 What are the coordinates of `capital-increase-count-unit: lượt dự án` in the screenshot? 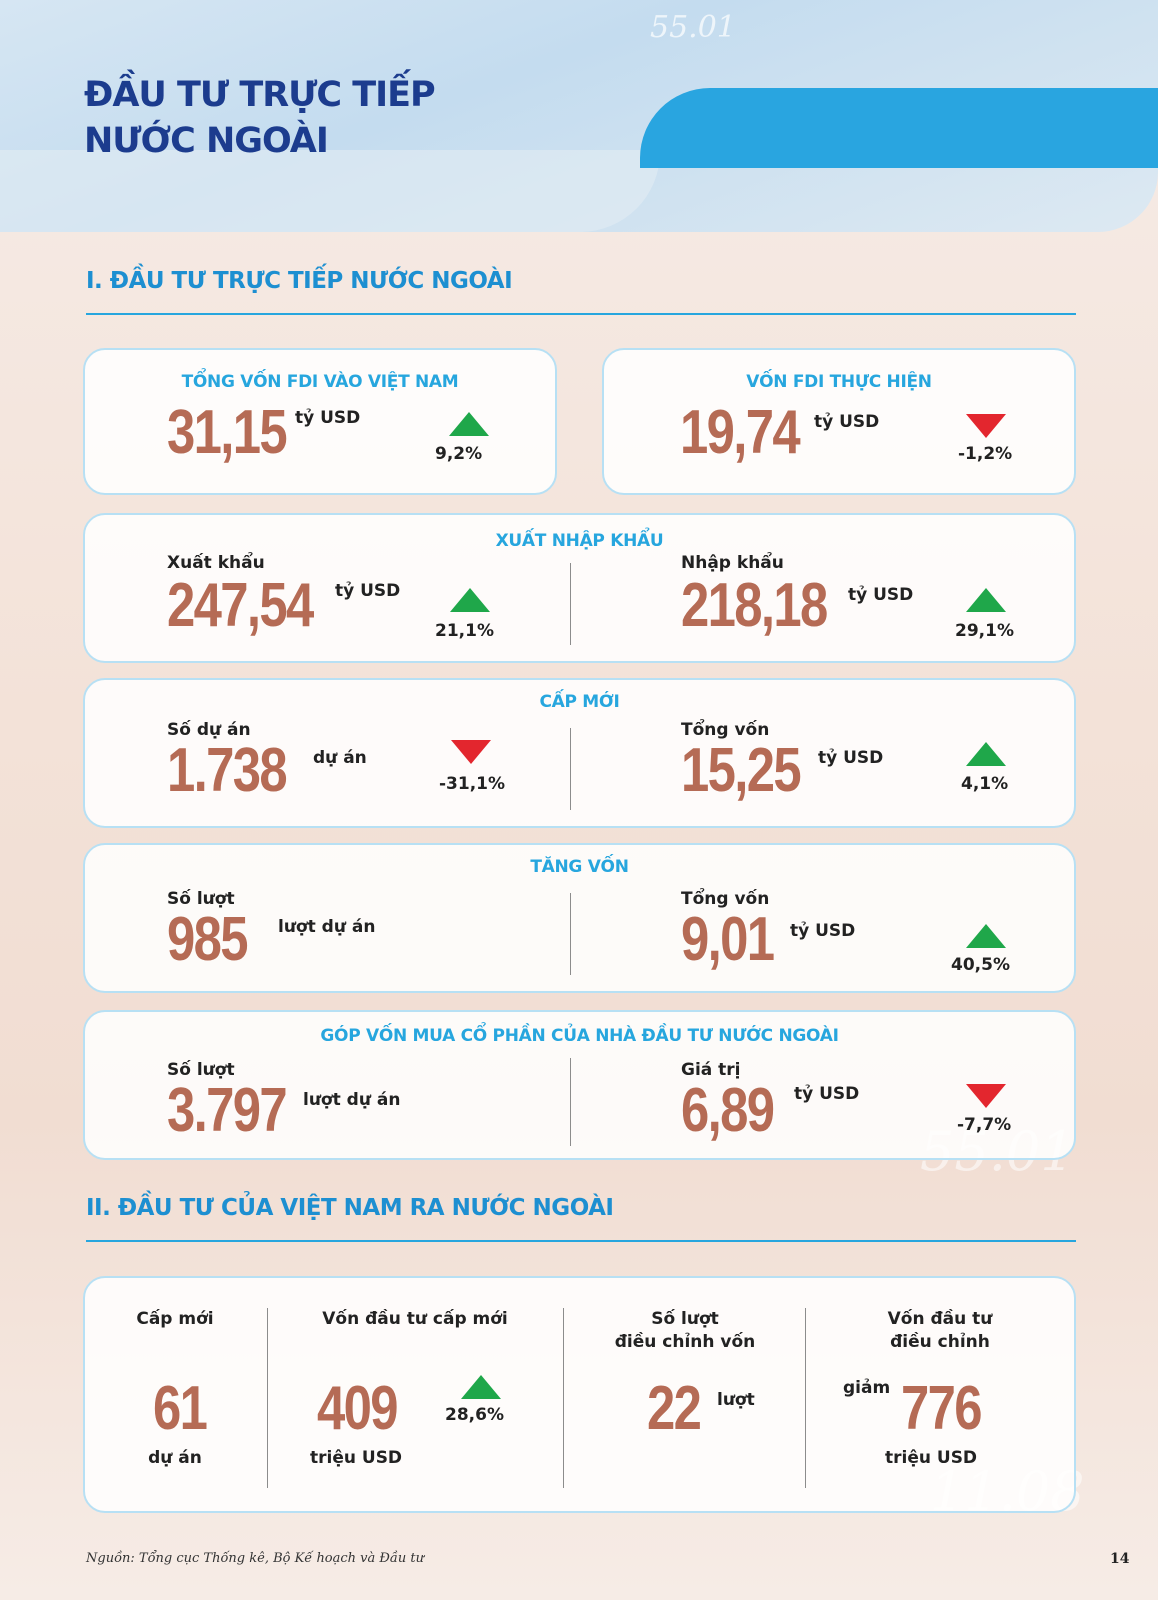 It's located at (327, 927).